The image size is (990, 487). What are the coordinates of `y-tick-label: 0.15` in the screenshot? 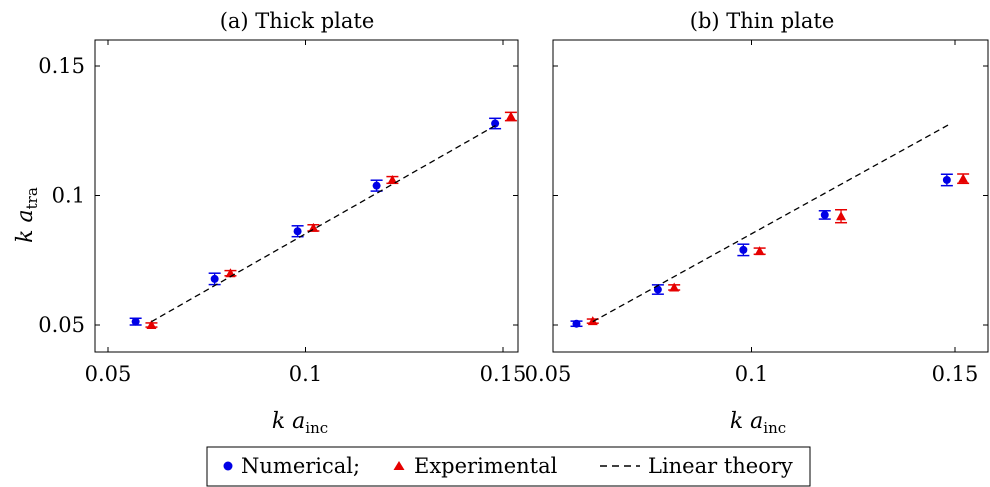 It's located at (61, 66).